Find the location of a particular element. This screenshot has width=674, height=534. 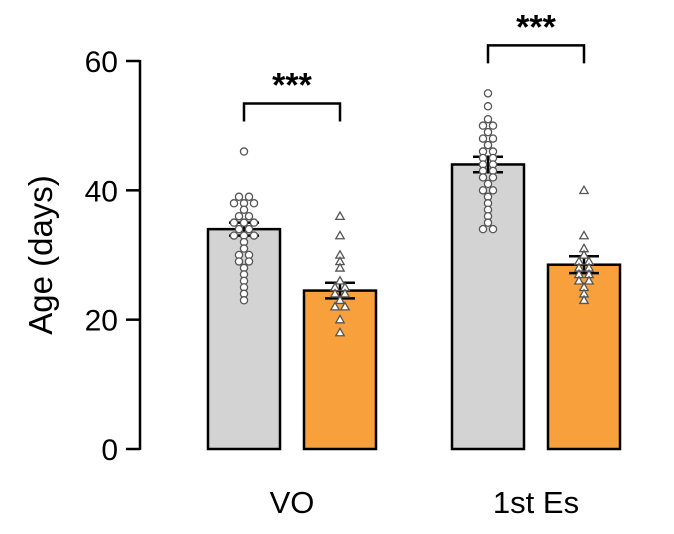

y-tick-label: 0 is located at coordinates (109, 450).